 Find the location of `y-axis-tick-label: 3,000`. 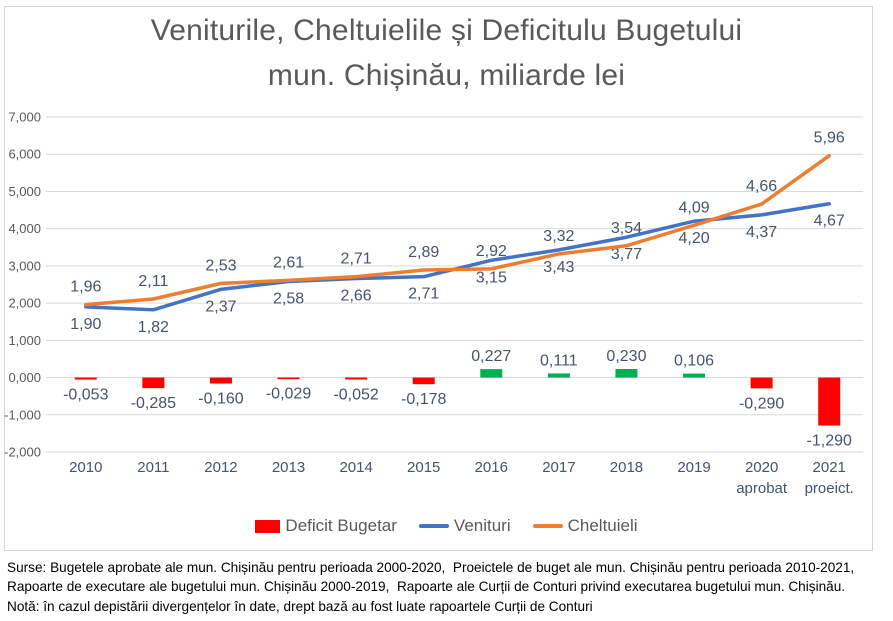

y-axis-tick-label: 3,000 is located at coordinates (24, 265).